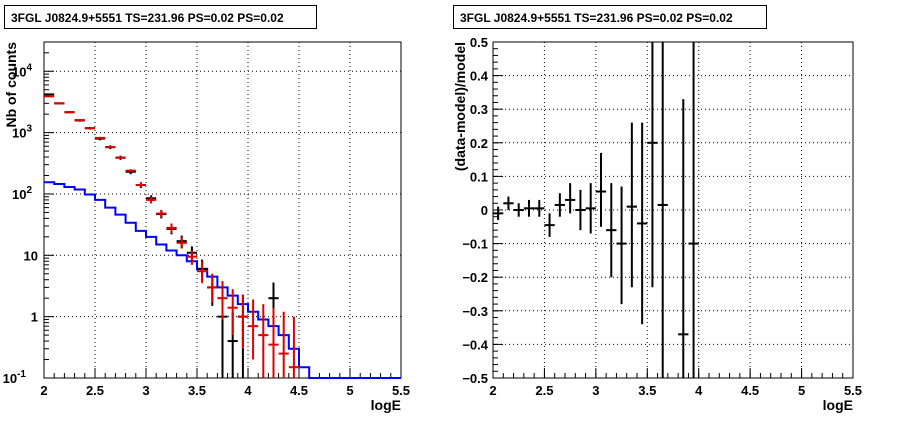 Image resolution: width=898 pixels, height=421 pixels. I want to click on y-tick-label: 10⁴, so click(22, 70).